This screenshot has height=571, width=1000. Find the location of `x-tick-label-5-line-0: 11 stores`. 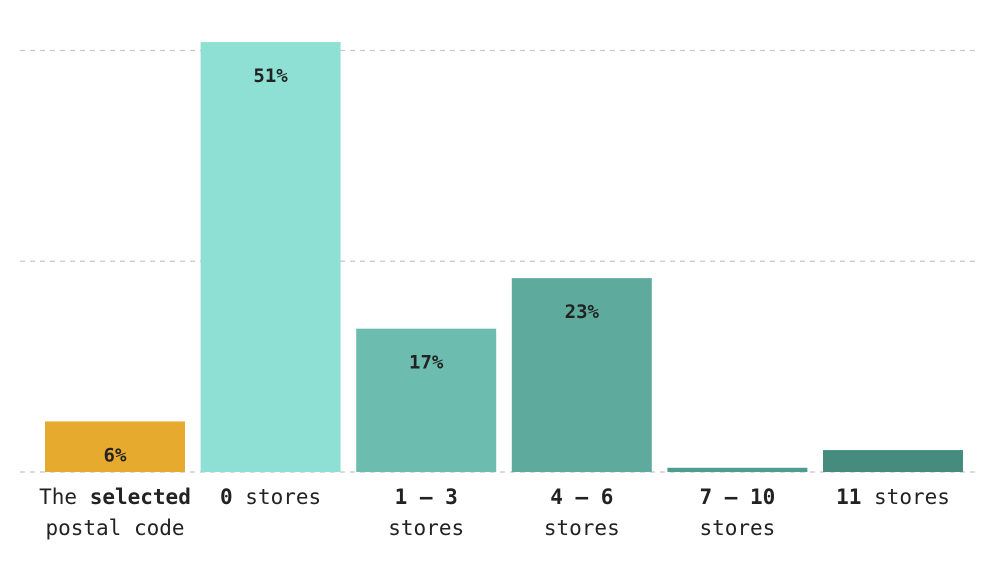

x-tick-label-5-line-0: 11 stores is located at coordinates (893, 497).